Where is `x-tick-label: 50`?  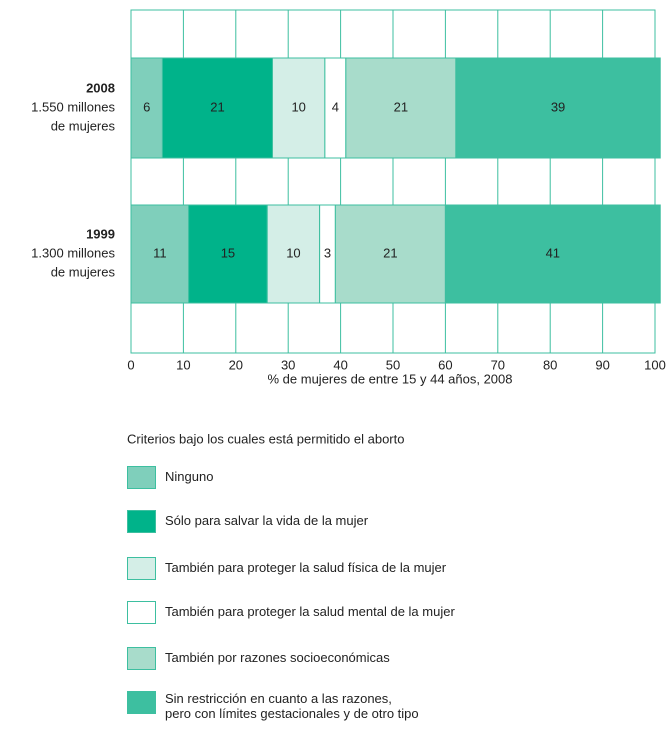 x-tick-label: 50 is located at coordinates (393, 364).